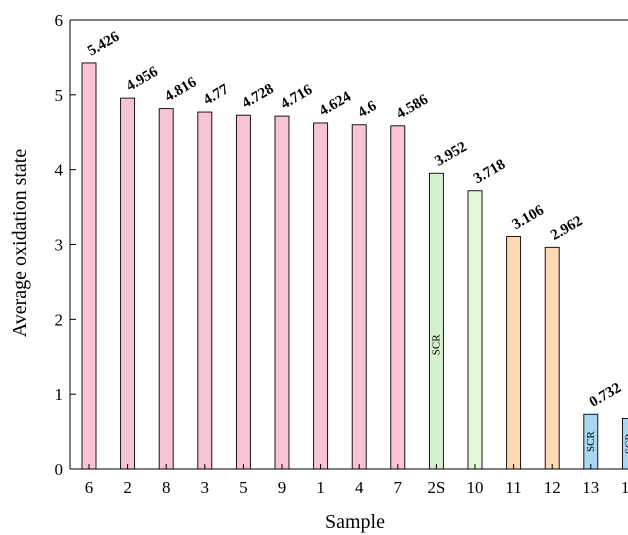 This screenshot has height=535, width=628. What do you see at coordinates (436, 321) in the screenshot?
I see `bar-2s` at bounding box center [436, 321].